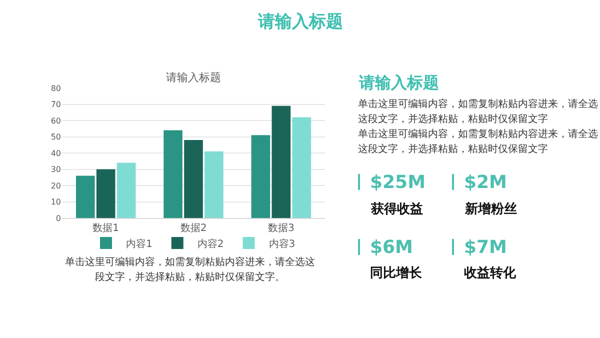 This screenshot has width=600, height=338. Describe the element at coordinates (55, 185) in the screenshot. I see `y-tick-label: 20` at that location.